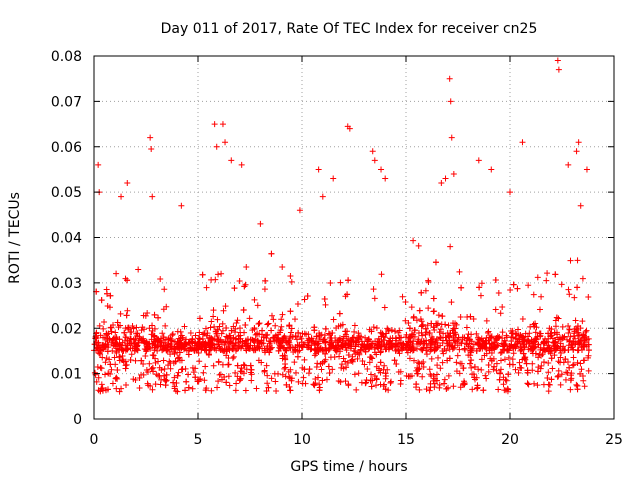 The height and width of the screenshot is (480, 640). Describe the element at coordinates (302, 440) in the screenshot. I see `x-tick-label: 10` at that location.